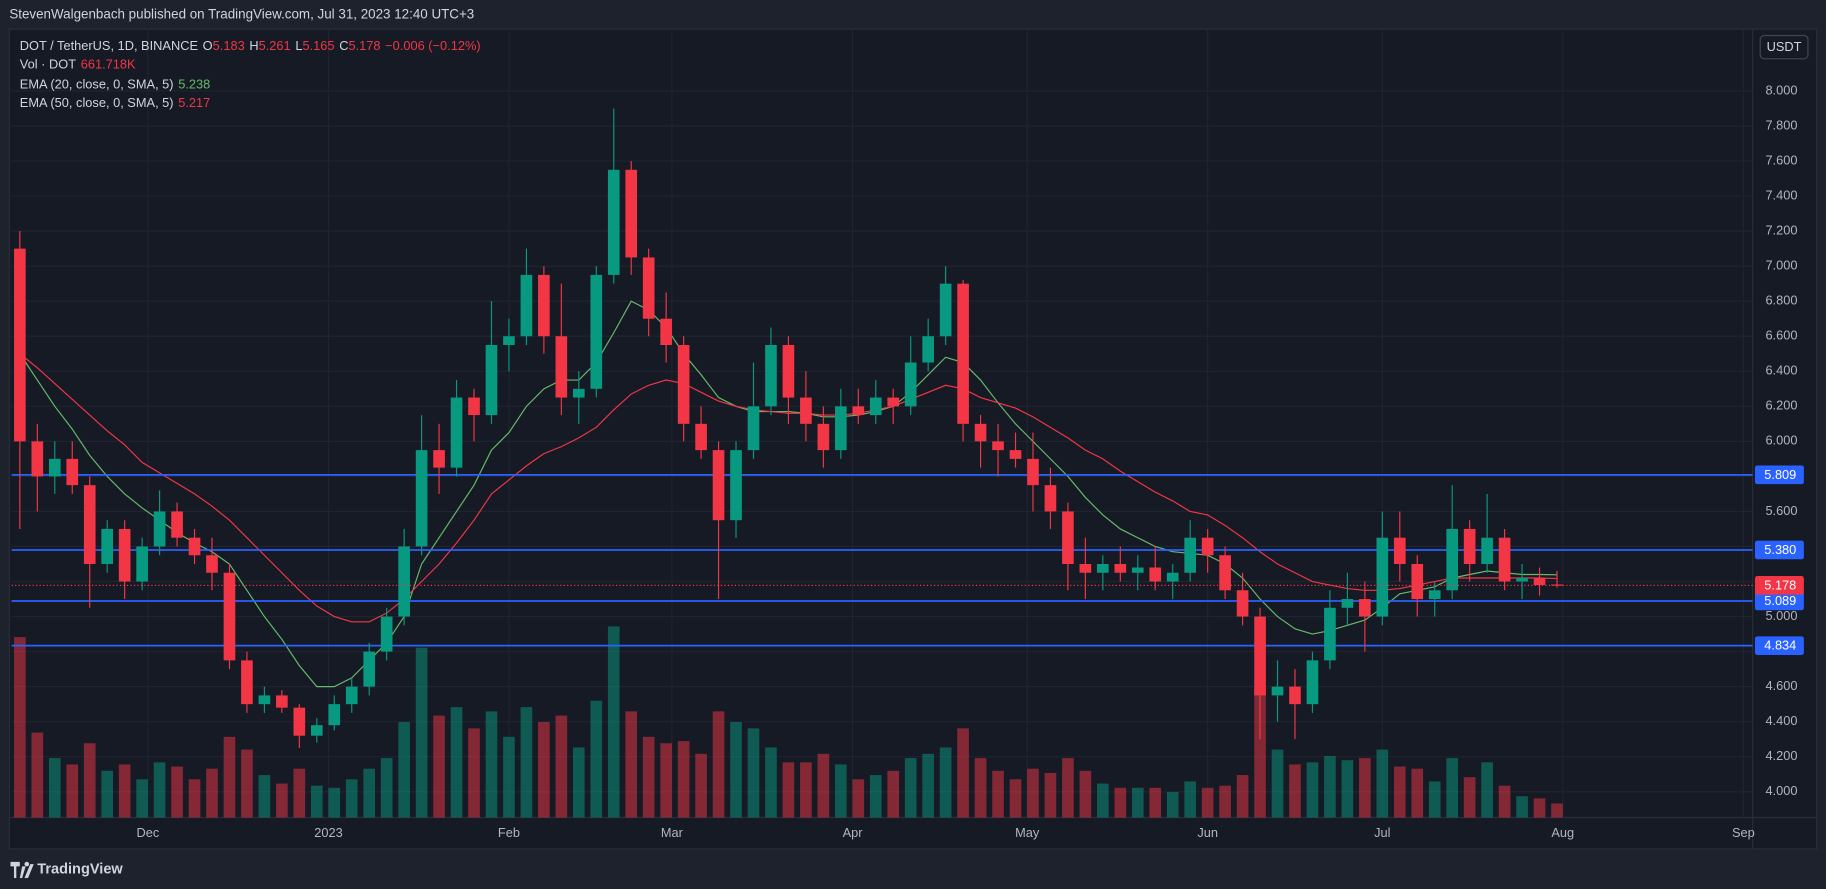 The height and width of the screenshot is (889, 1826). Describe the element at coordinates (433, 46) in the screenshot. I see `legend-text: −0.006 (−0.12%)` at that location.